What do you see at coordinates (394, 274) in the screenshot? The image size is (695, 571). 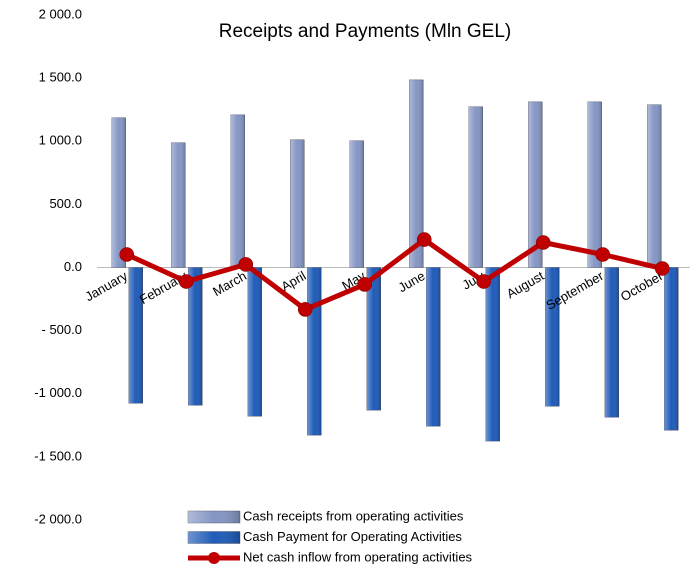 I see `line` at bounding box center [394, 274].